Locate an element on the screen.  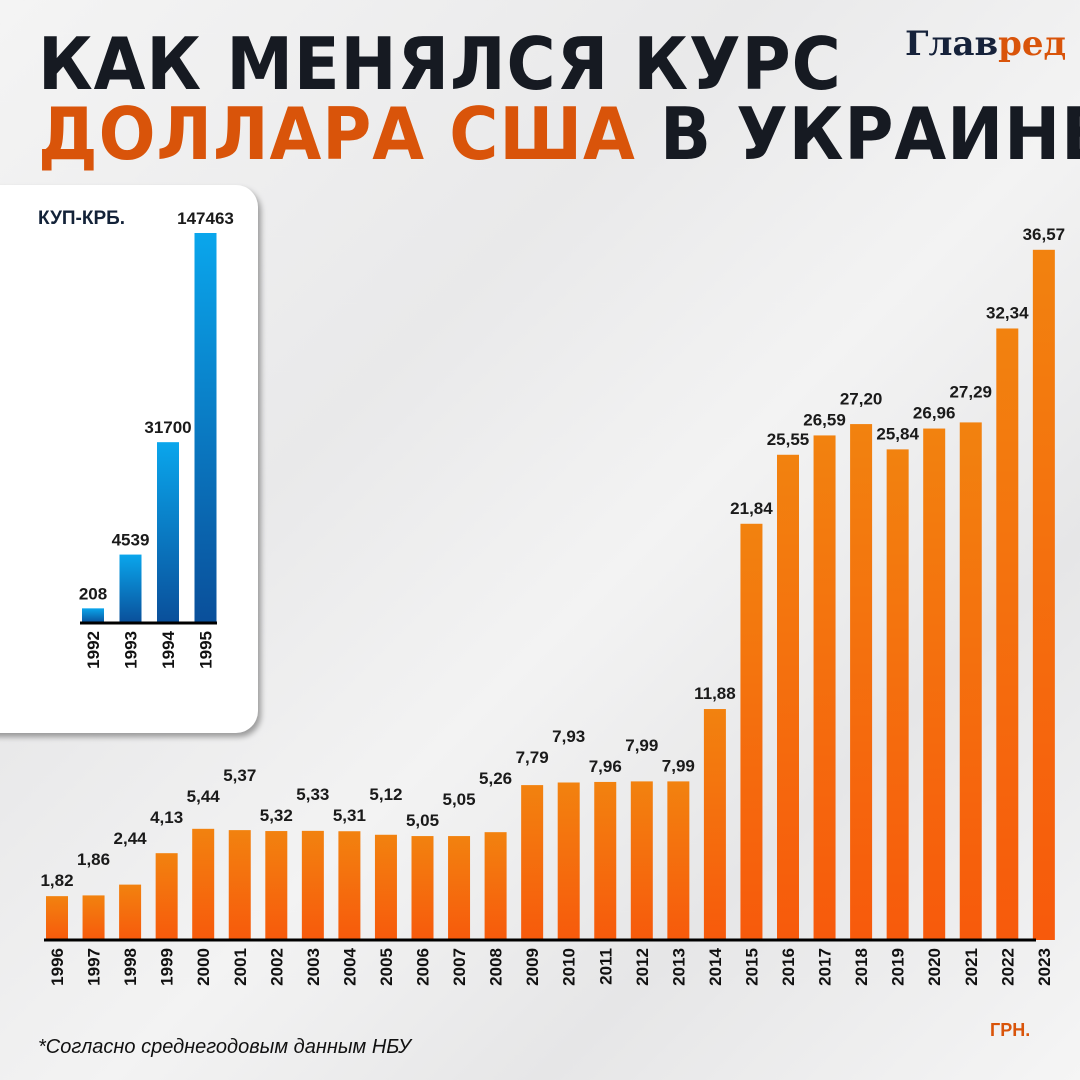
main-year-label: 1999 is located at coordinates (167, 967).